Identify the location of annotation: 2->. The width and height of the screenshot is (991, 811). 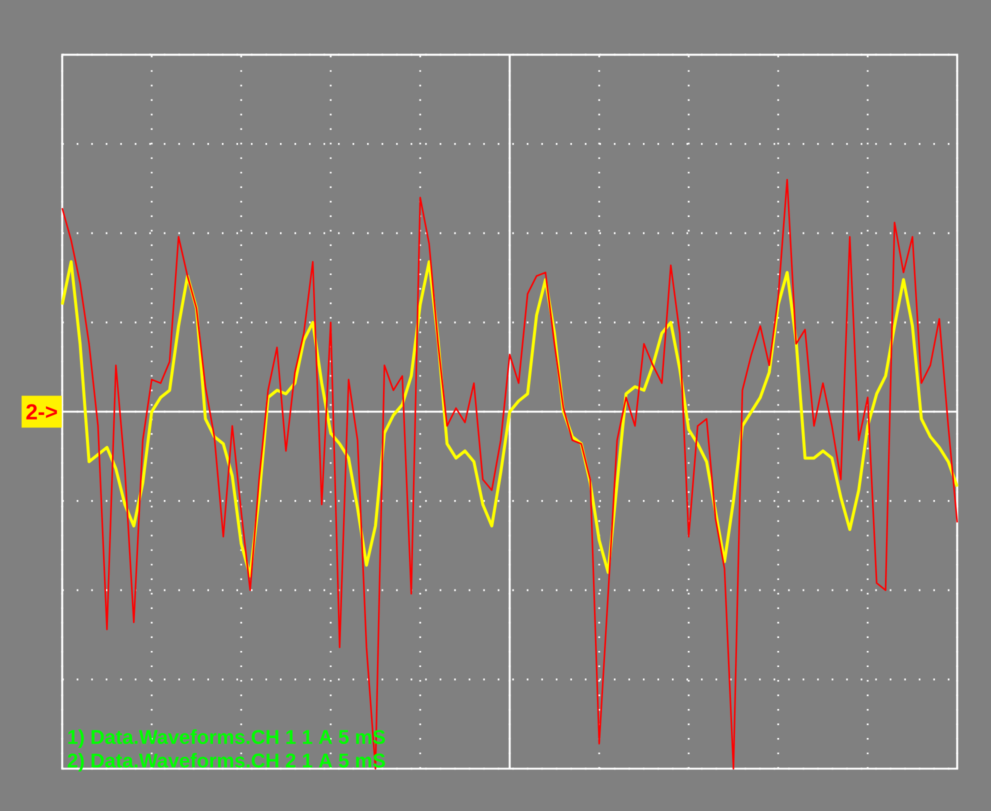
(41, 412).